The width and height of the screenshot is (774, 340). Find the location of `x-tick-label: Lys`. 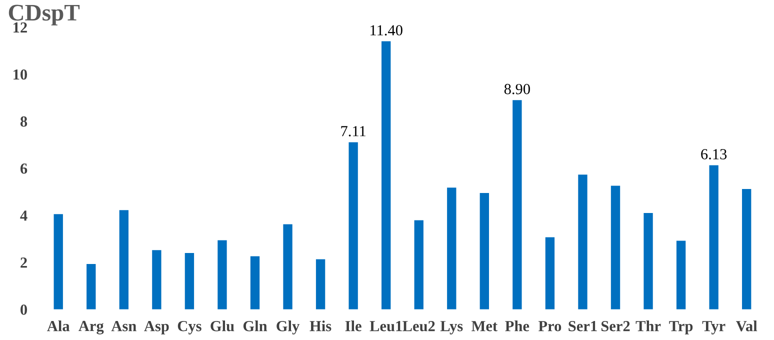

x-tick-label: Lys is located at coordinates (451, 327).